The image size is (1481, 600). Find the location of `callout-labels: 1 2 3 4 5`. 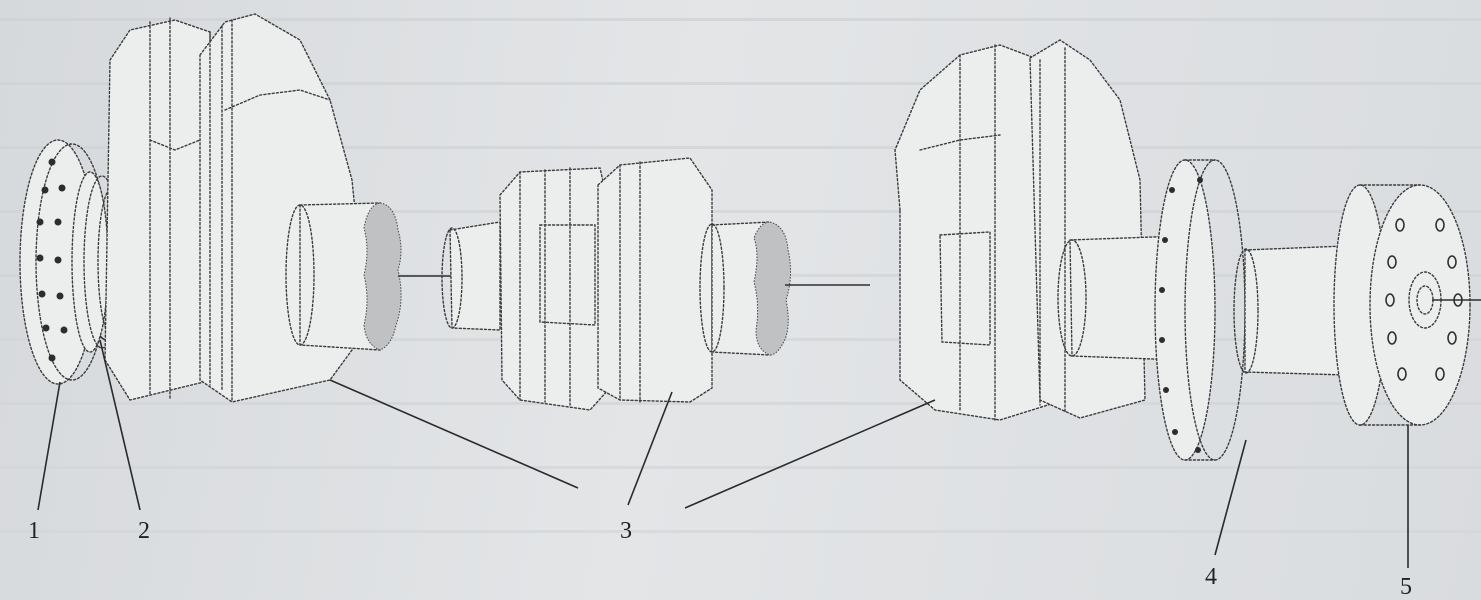

callout-labels: 1 2 3 4 5 is located at coordinates (720, 559).